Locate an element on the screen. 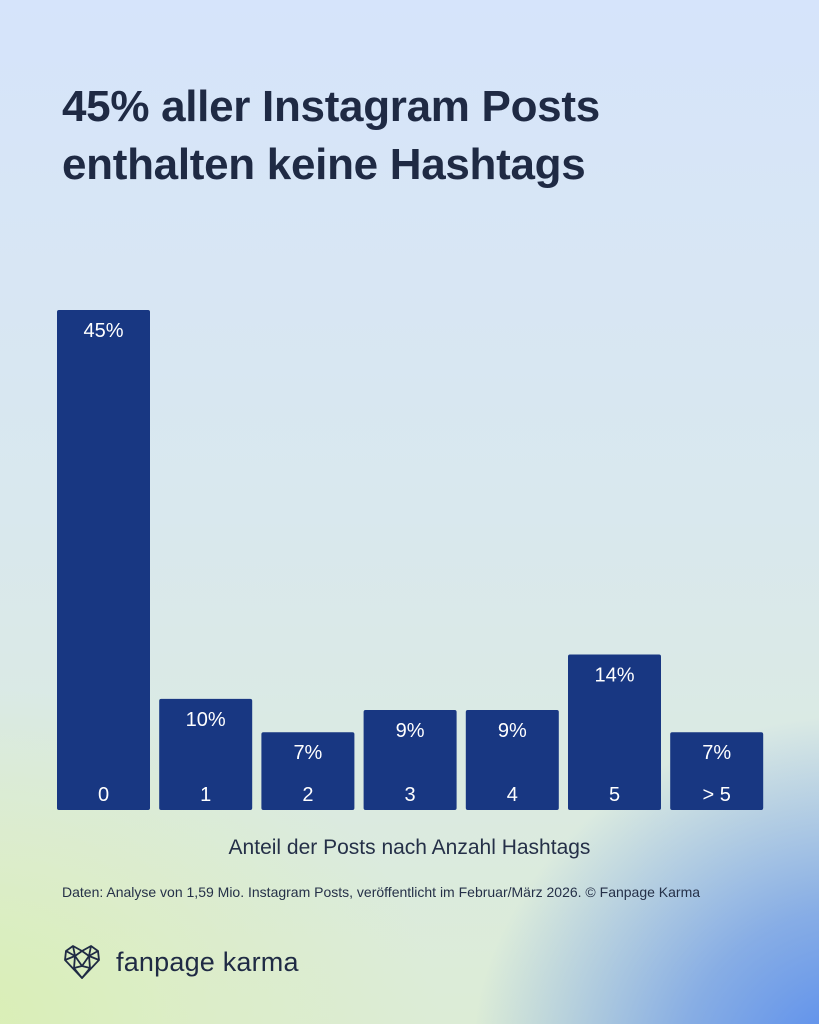 This screenshot has width=819, height=1024. title-line-1: 45% aller Instagram Posts is located at coordinates (331, 106).